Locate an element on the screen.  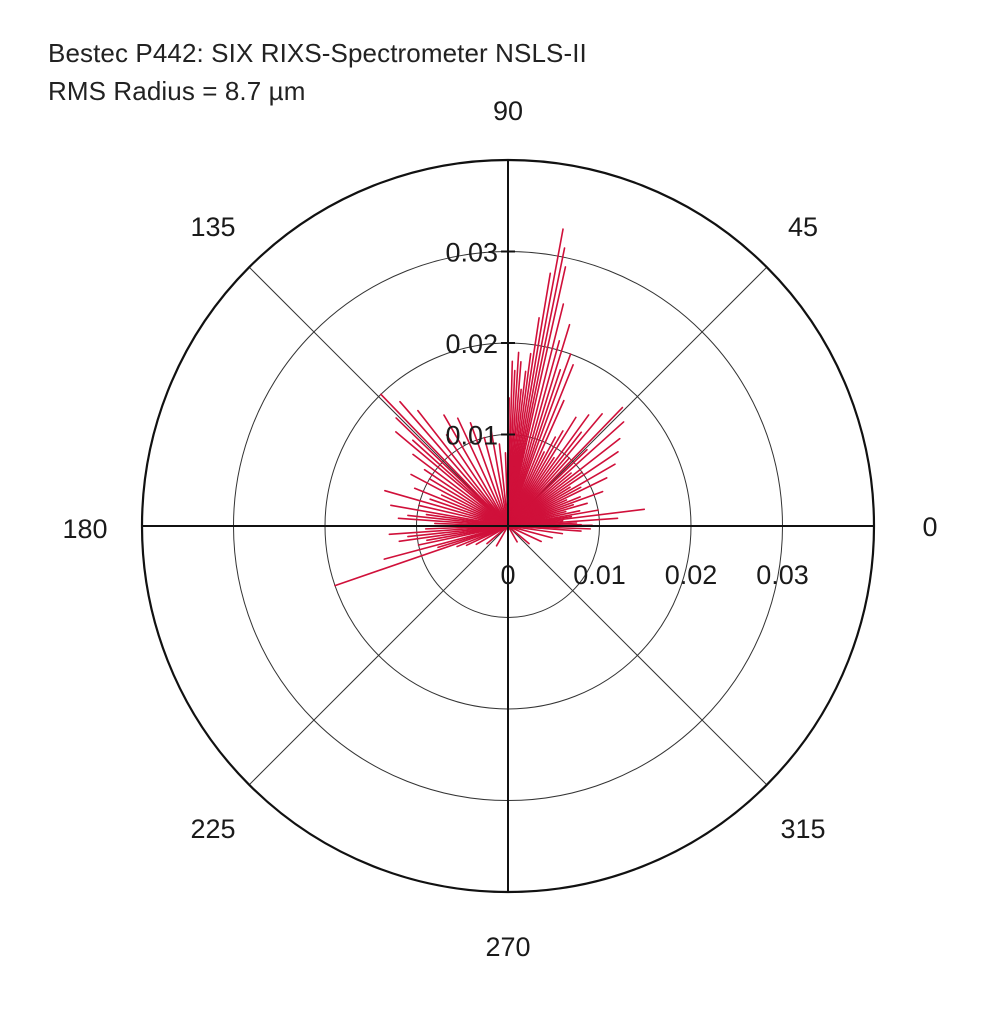
chart-subtitle: RMS Radius = 8.7 µm is located at coordinates (177, 91).